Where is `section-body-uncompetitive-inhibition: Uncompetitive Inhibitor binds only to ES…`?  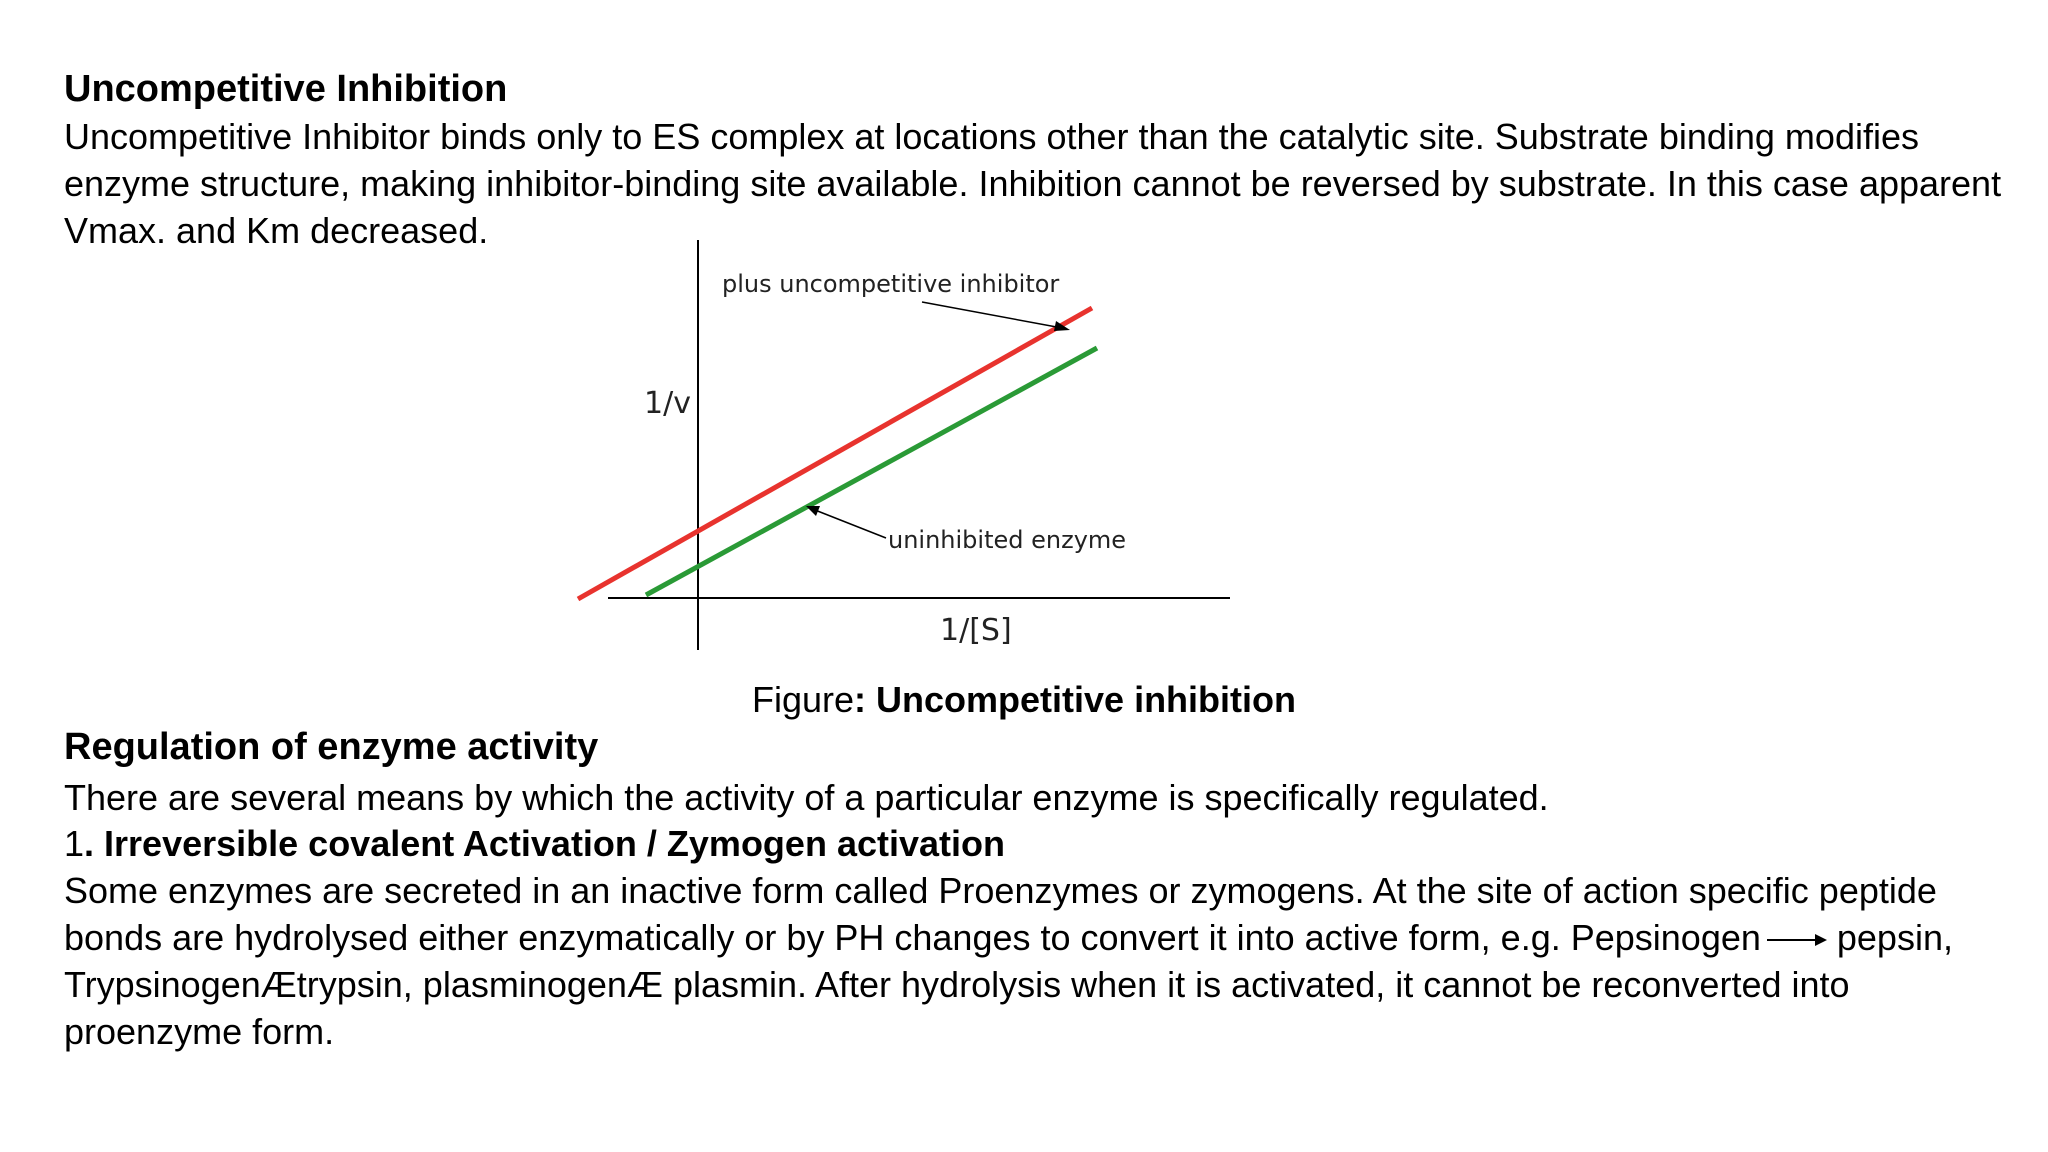
section-body-uncompetitive-inhibition: Uncompetitive Inhibitor binds only to ES… is located at coordinates (1033, 183).